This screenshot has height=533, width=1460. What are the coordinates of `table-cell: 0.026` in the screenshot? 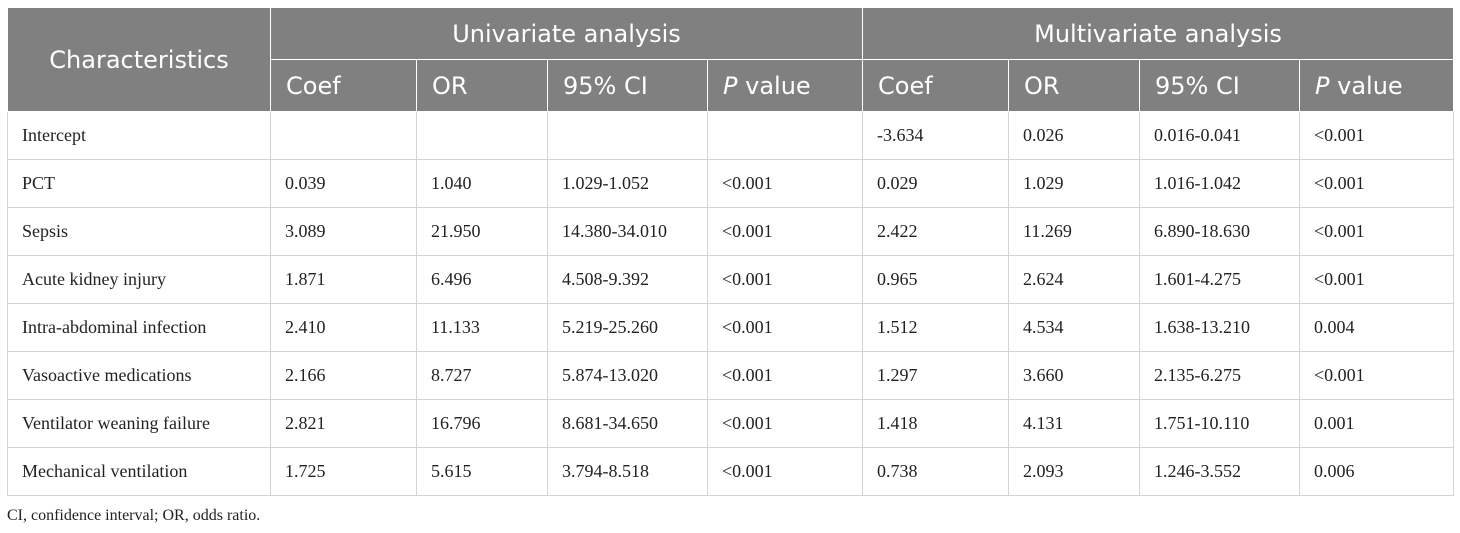 It's located at (1074, 135).